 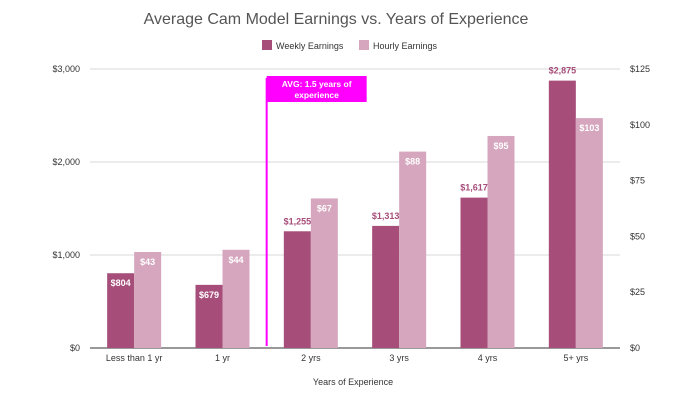 What do you see at coordinates (235, 260) in the screenshot?
I see `data-label-hourly: $44` at bounding box center [235, 260].